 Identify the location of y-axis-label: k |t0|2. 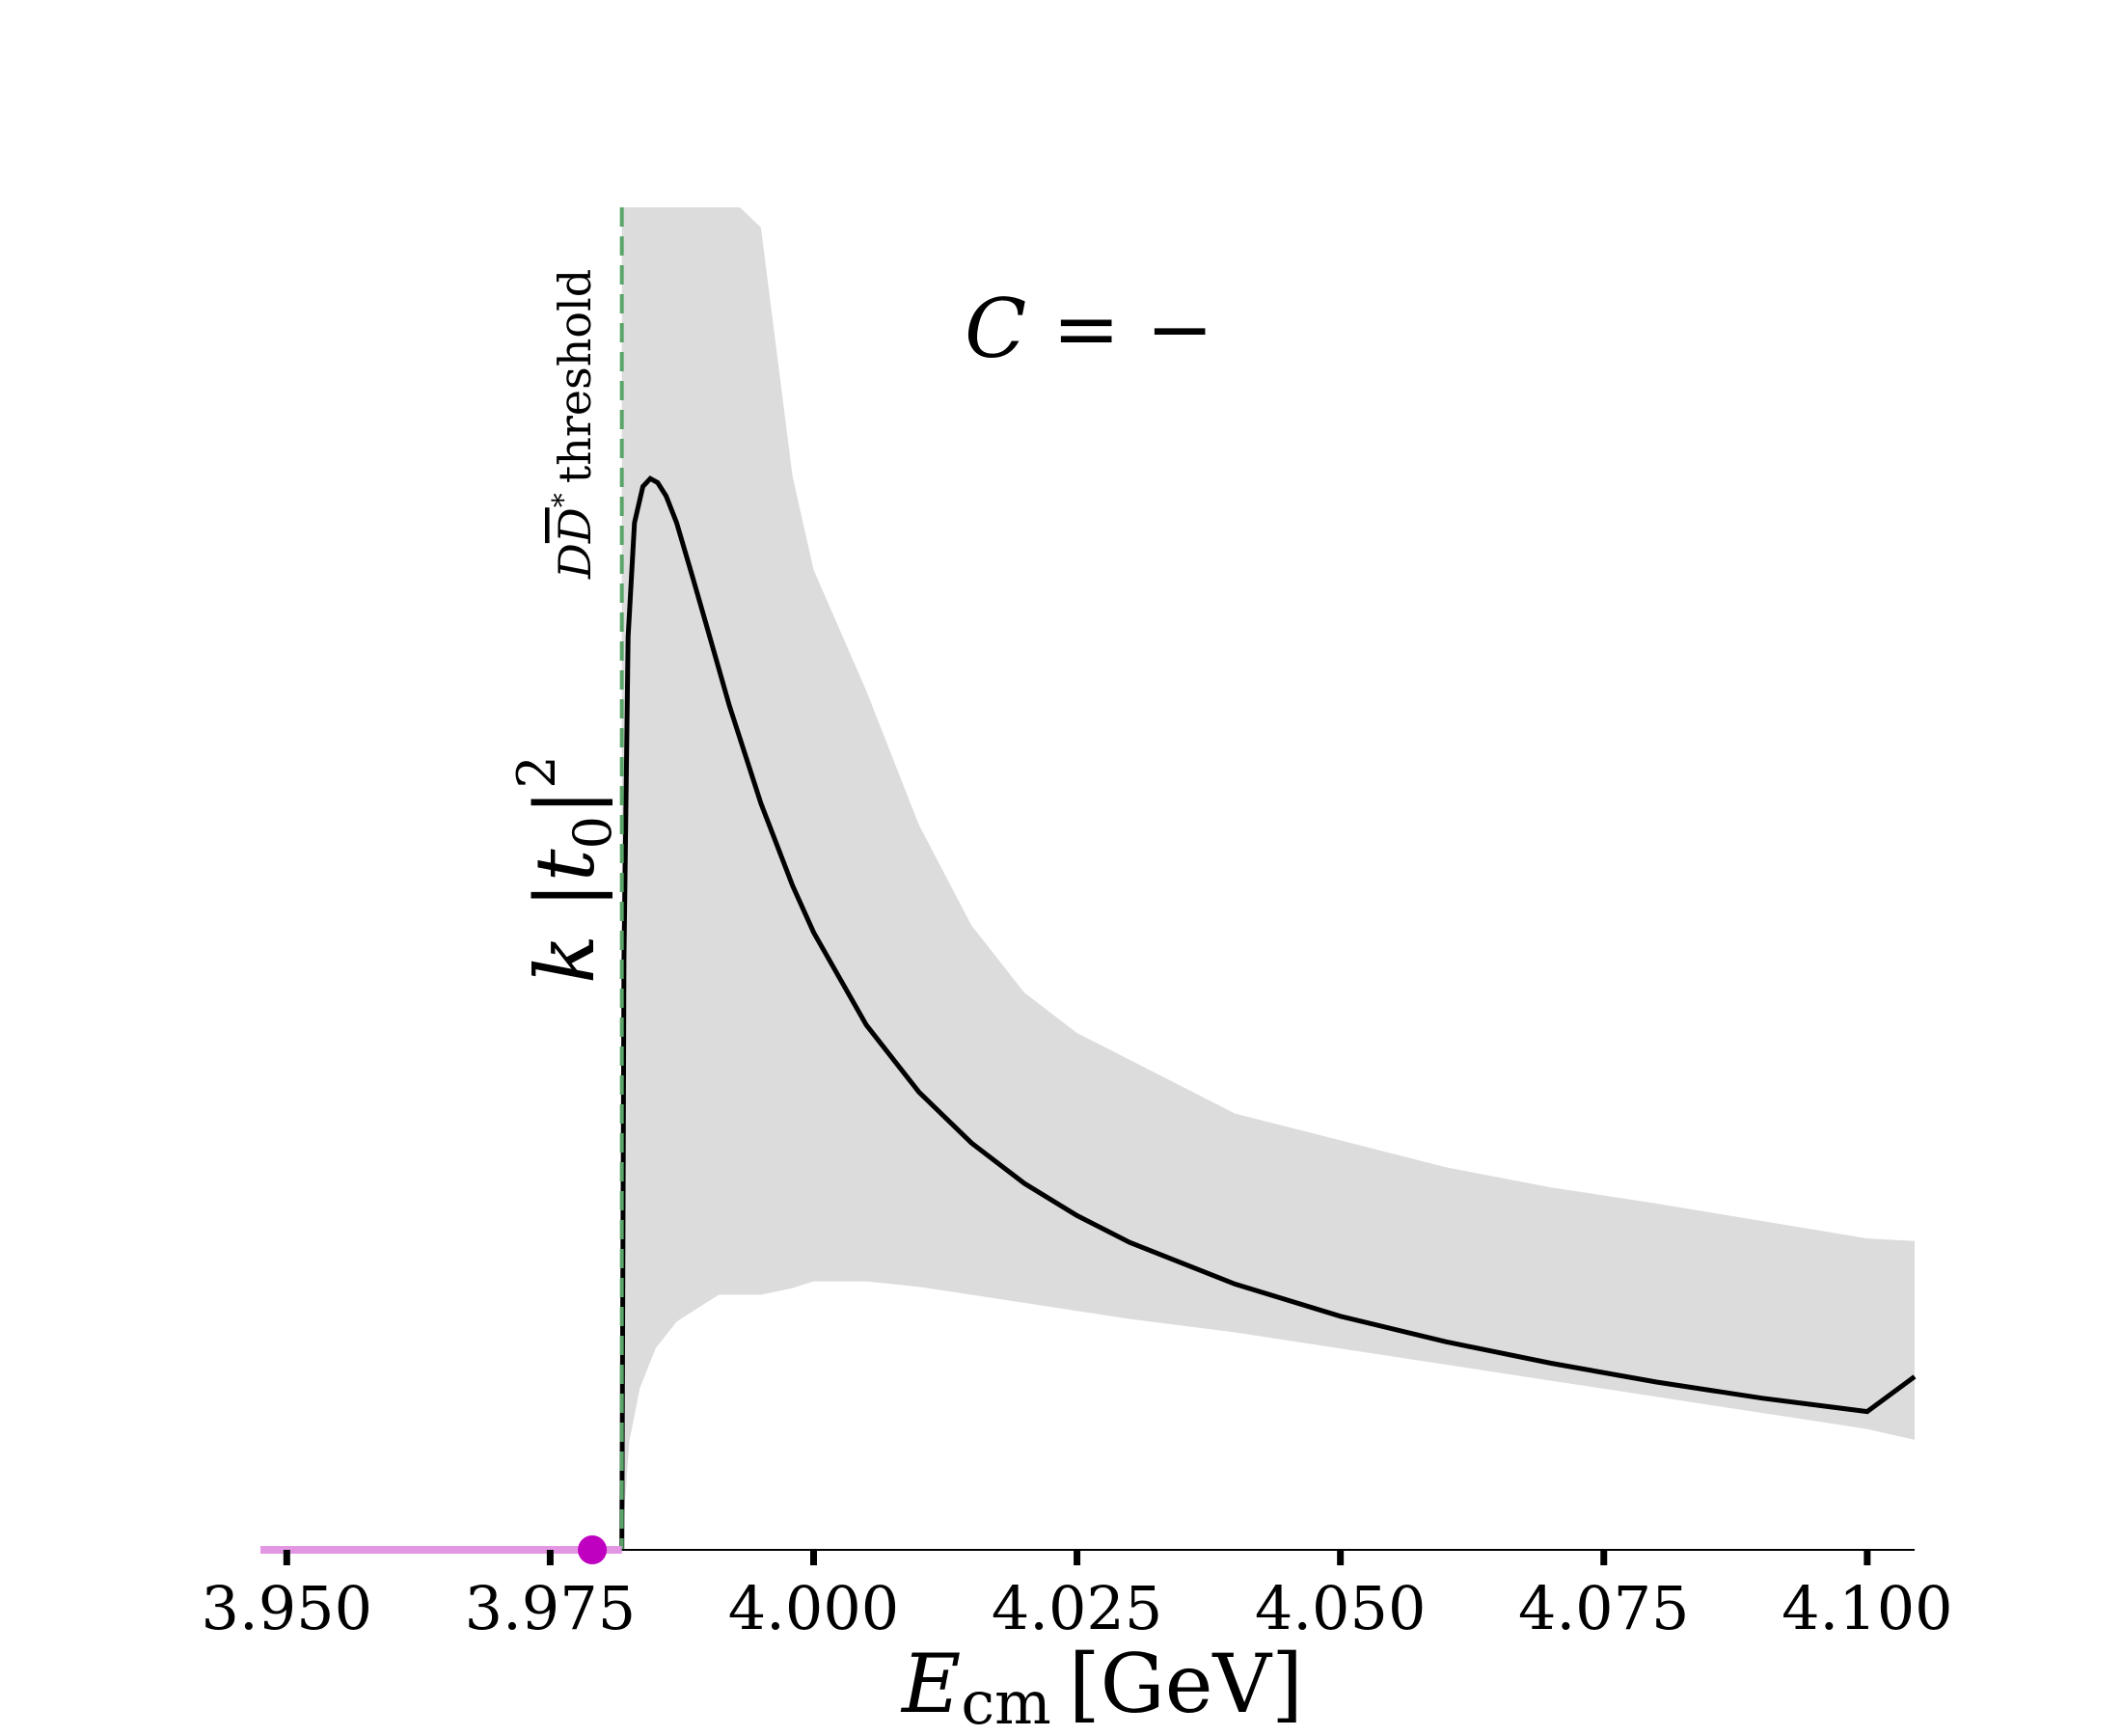
(565, 869).